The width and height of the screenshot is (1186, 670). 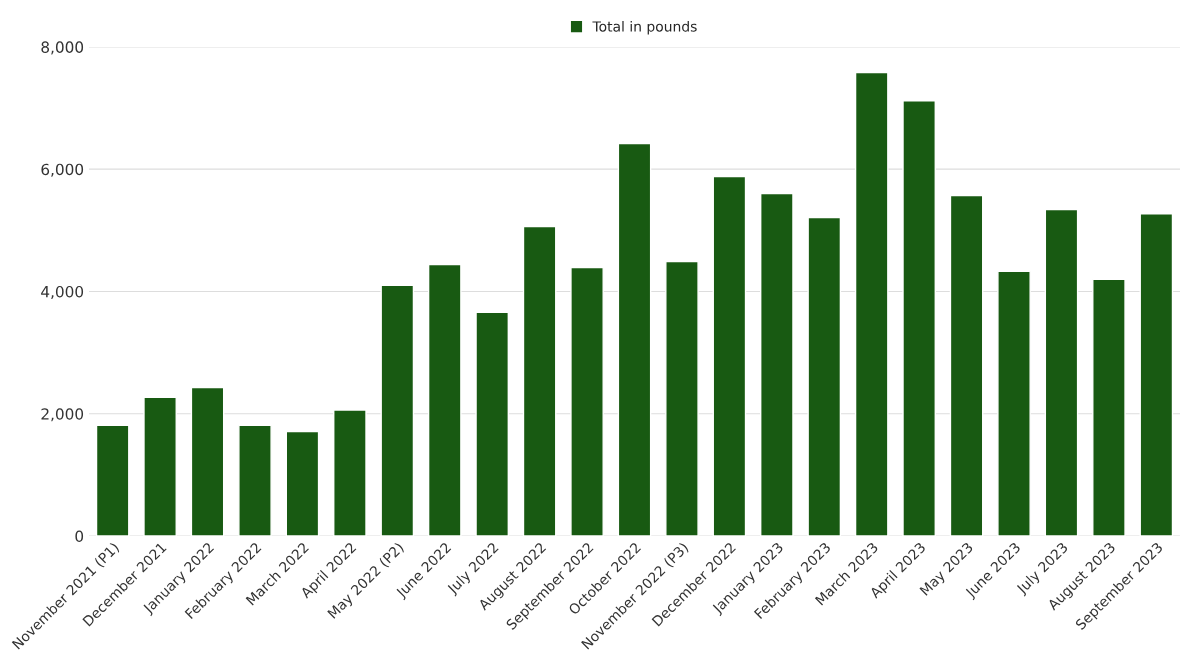 What do you see at coordinates (62, 170) in the screenshot?
I see `y-tick-label: 6,000` at bounding box center [62, 170].